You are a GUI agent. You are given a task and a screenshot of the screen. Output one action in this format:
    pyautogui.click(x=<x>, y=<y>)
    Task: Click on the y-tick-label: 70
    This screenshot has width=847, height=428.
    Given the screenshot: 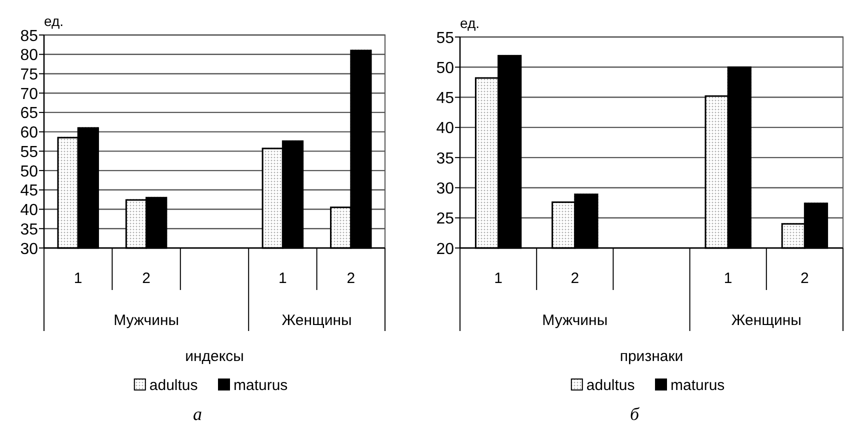 What is the action you would take?
    pyautogui.click(x=29, y=94)
    